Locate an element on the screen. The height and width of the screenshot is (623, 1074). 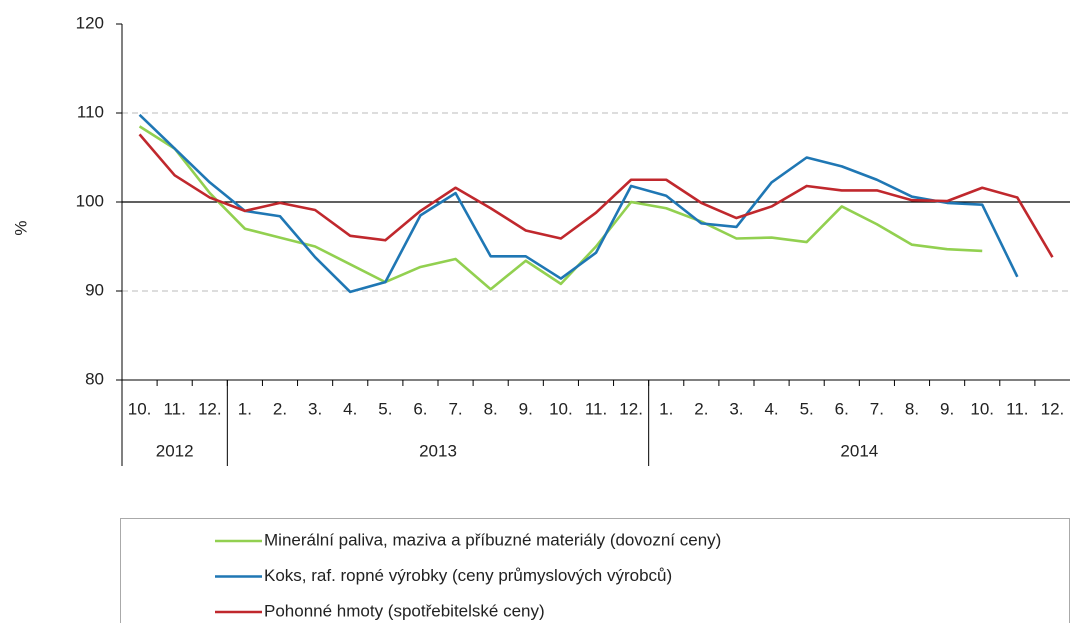
group-label: 2013 is located at coordinates (438, 450).